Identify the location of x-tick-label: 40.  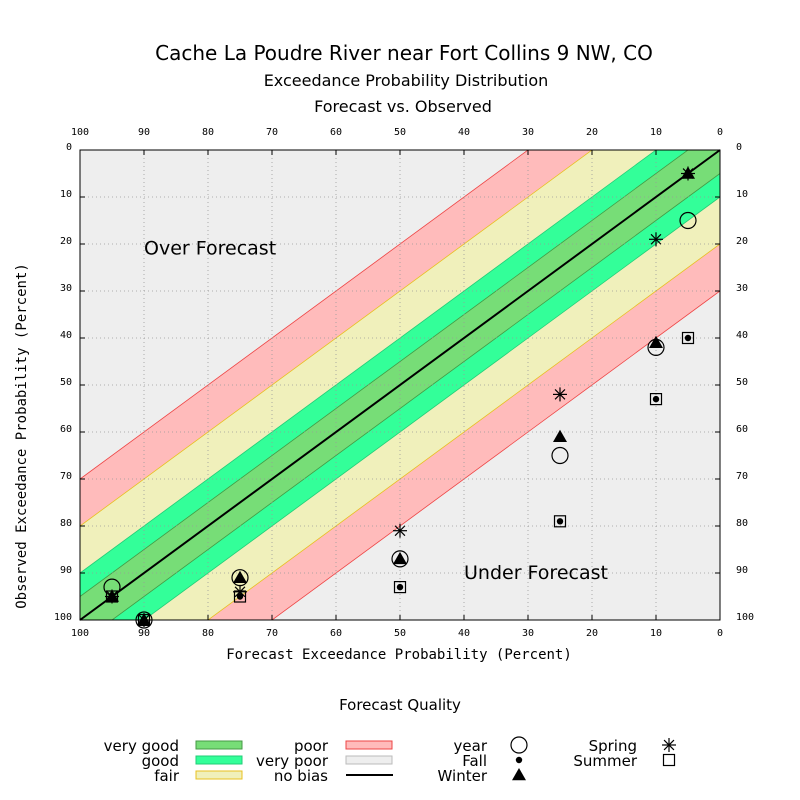
(464, 633).